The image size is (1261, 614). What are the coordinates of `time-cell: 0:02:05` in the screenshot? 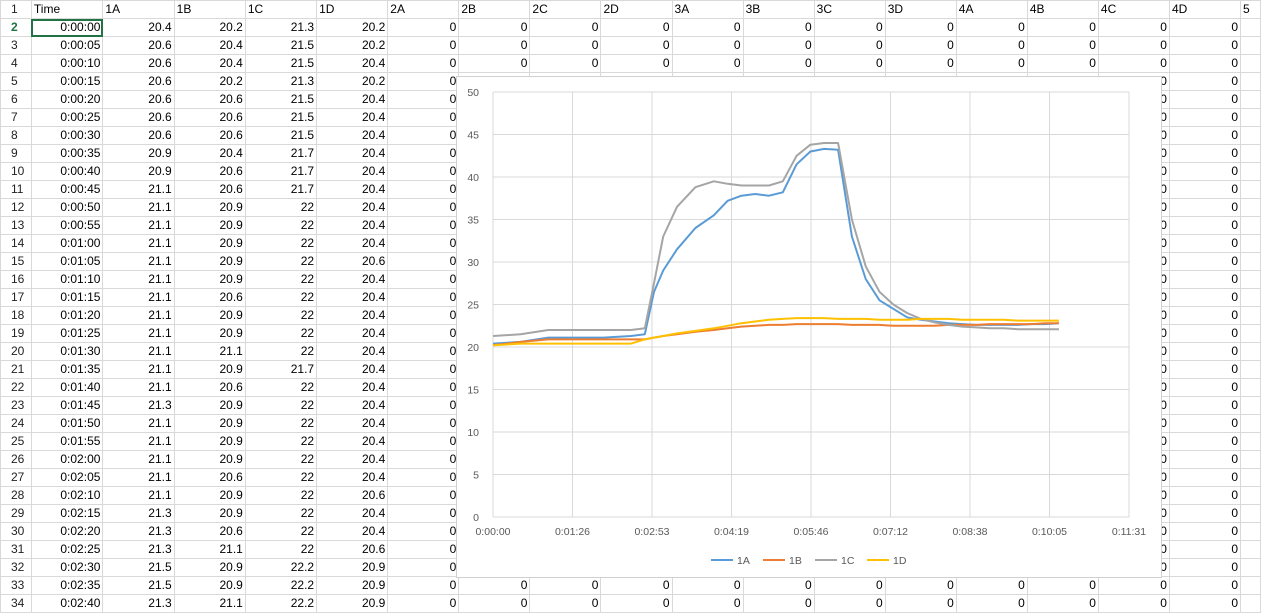 It's located at (67, 477).